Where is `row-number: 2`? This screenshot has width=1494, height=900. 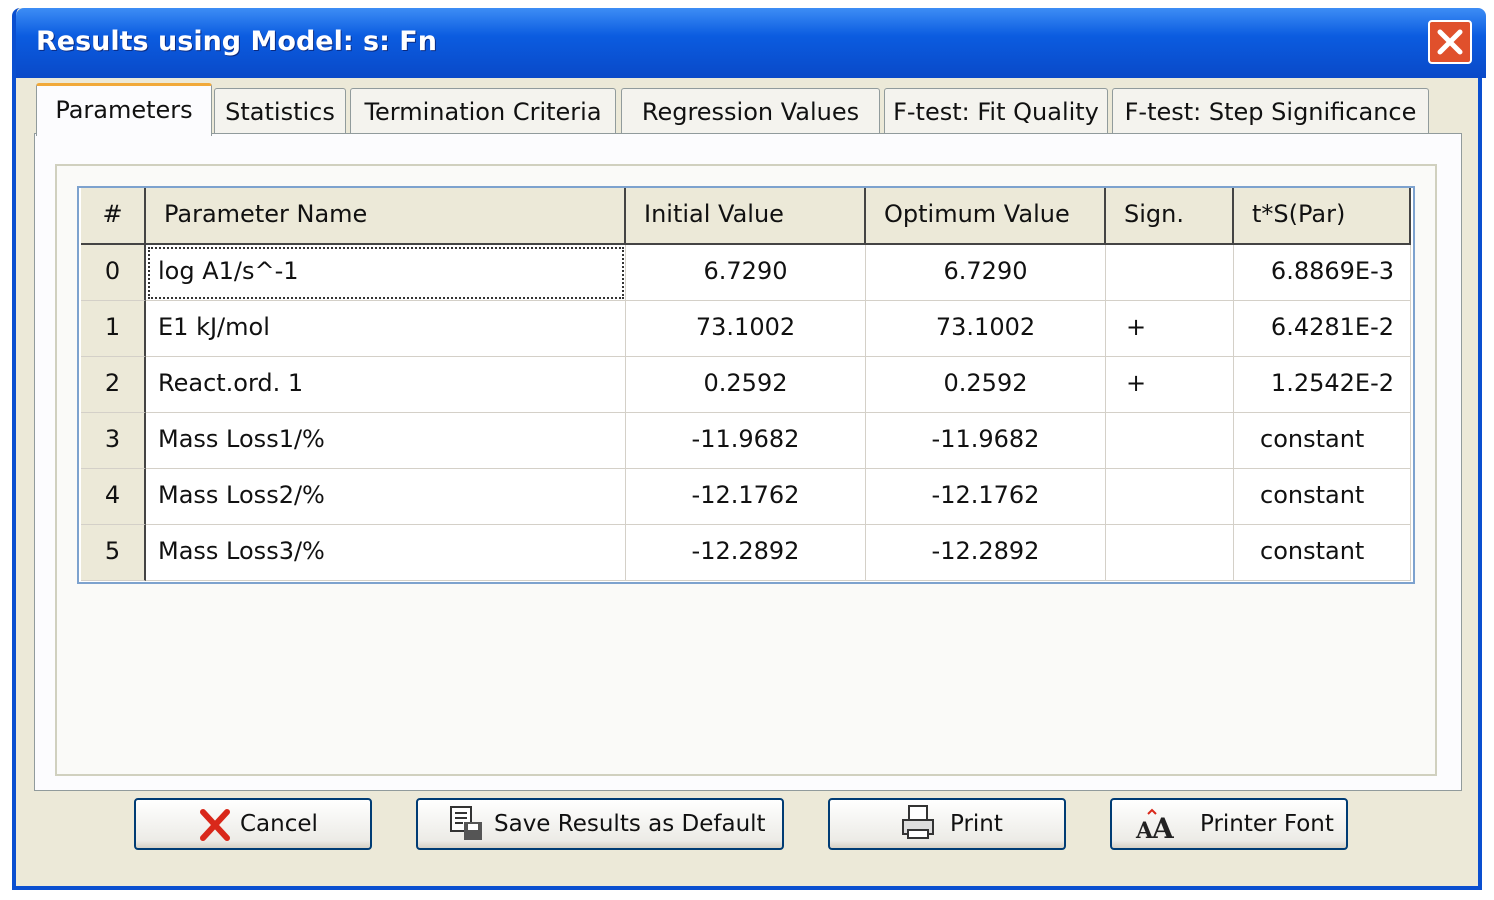 row-number: 2 is located at coordinates (113, 385).